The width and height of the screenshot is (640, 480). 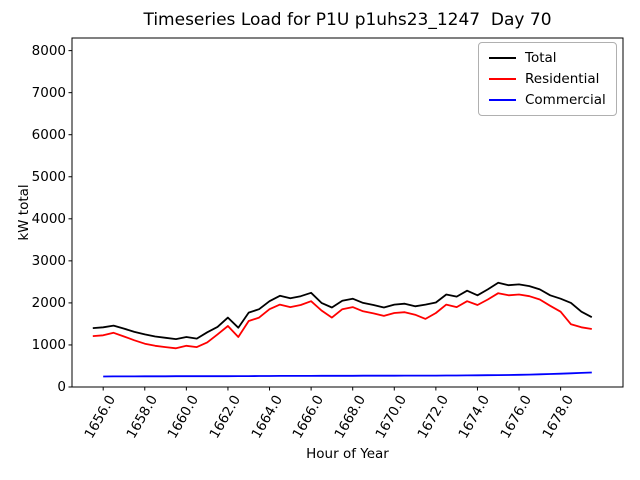 I want to click on x-axis-label: Hour of Year, so click(x=347, y=454).